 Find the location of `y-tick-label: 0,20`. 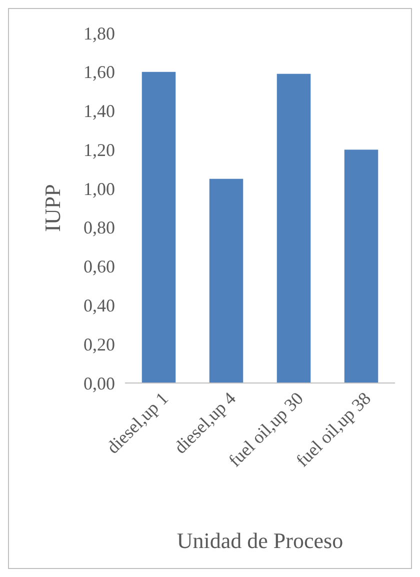

y-tick-label: 0,20 is located at coordinates (99, 344).